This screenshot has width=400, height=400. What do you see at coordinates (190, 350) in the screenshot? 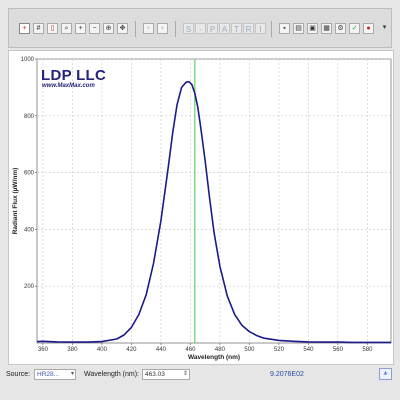
I see `x-tick-label: 460` at bounding box center [190, 350].